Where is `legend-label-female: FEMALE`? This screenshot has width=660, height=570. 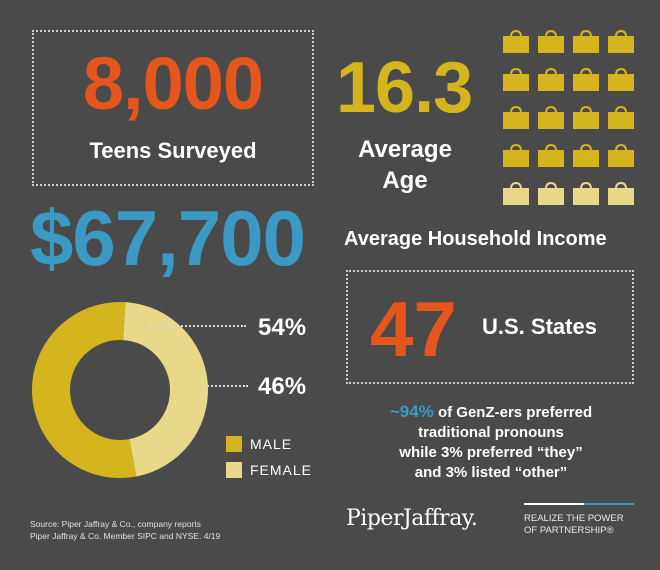 legend-label-female: FEMALE is located at coordinates (281, 470).